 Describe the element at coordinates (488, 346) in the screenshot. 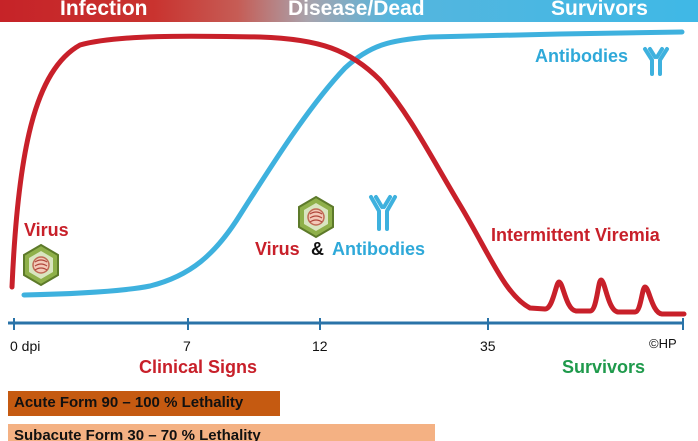

I see `tick-label-35: 35` at that location.